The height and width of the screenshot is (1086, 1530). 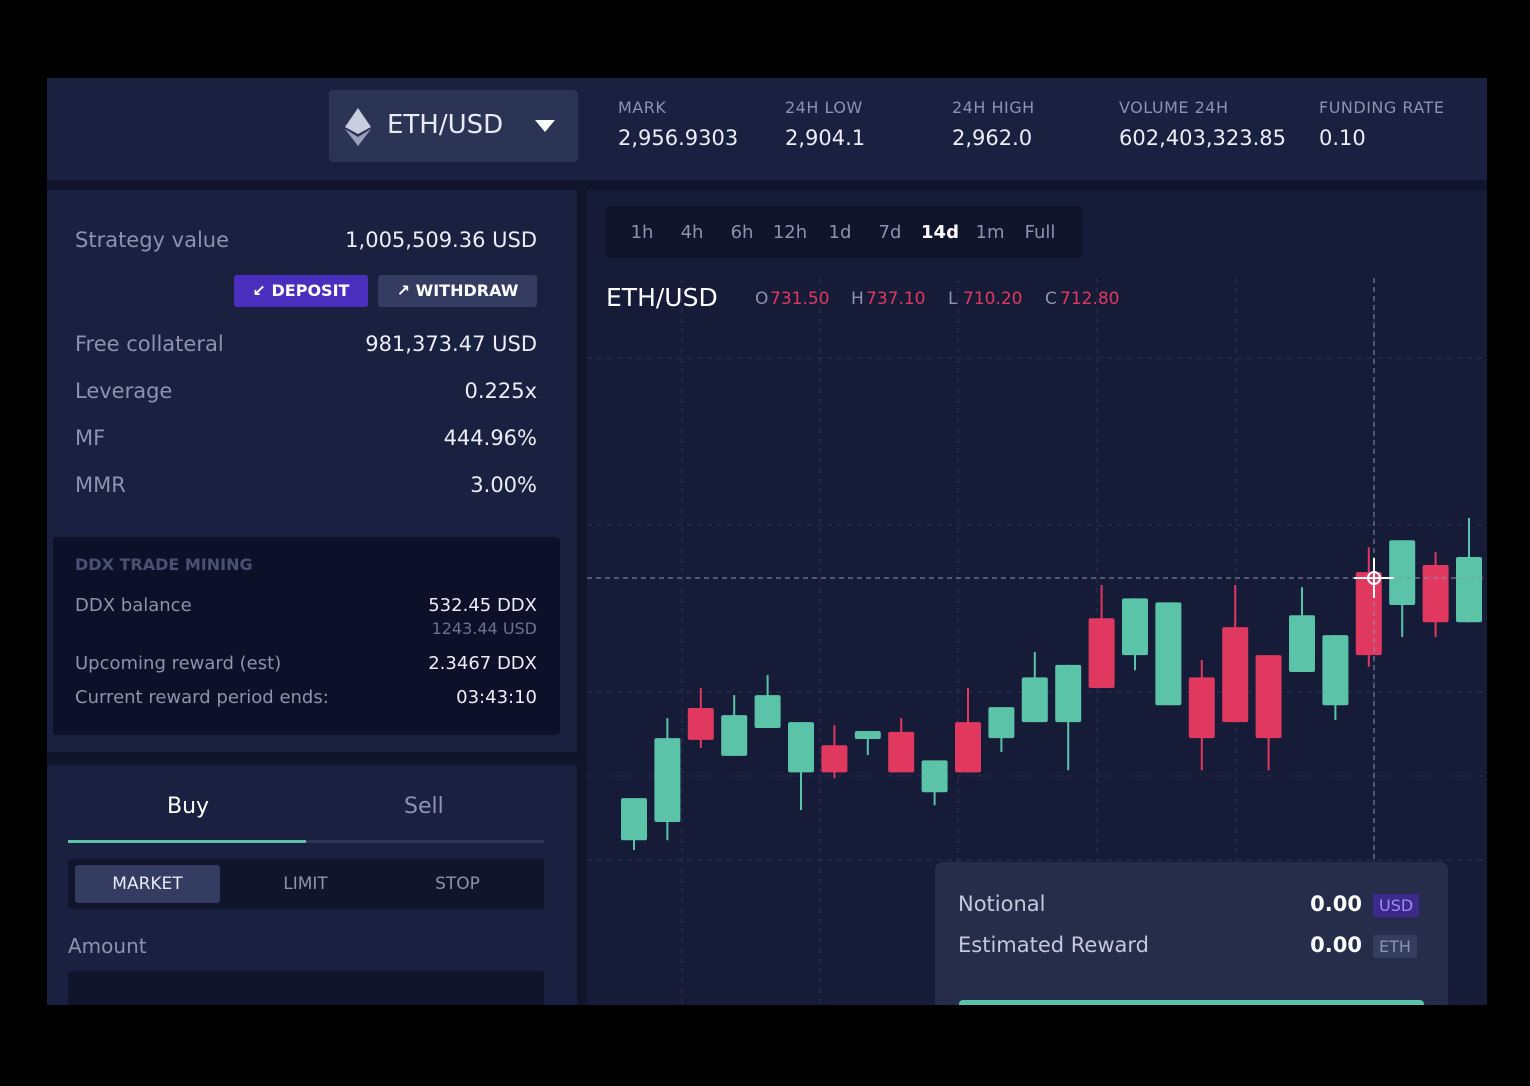 I want to click on stat-value: 2,962.0, so click(x=992, y=138).